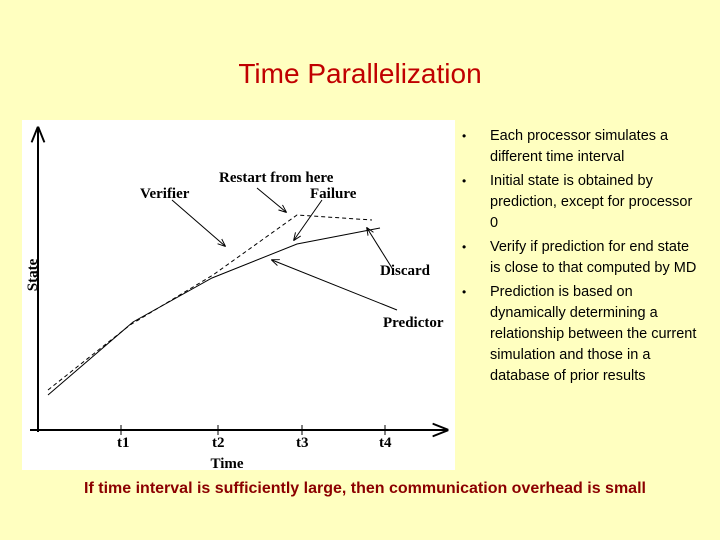  What do you see at coordinates (214, 311) in the screenshot?
I see `actual-trajectory` at bounding box center [214, 311].